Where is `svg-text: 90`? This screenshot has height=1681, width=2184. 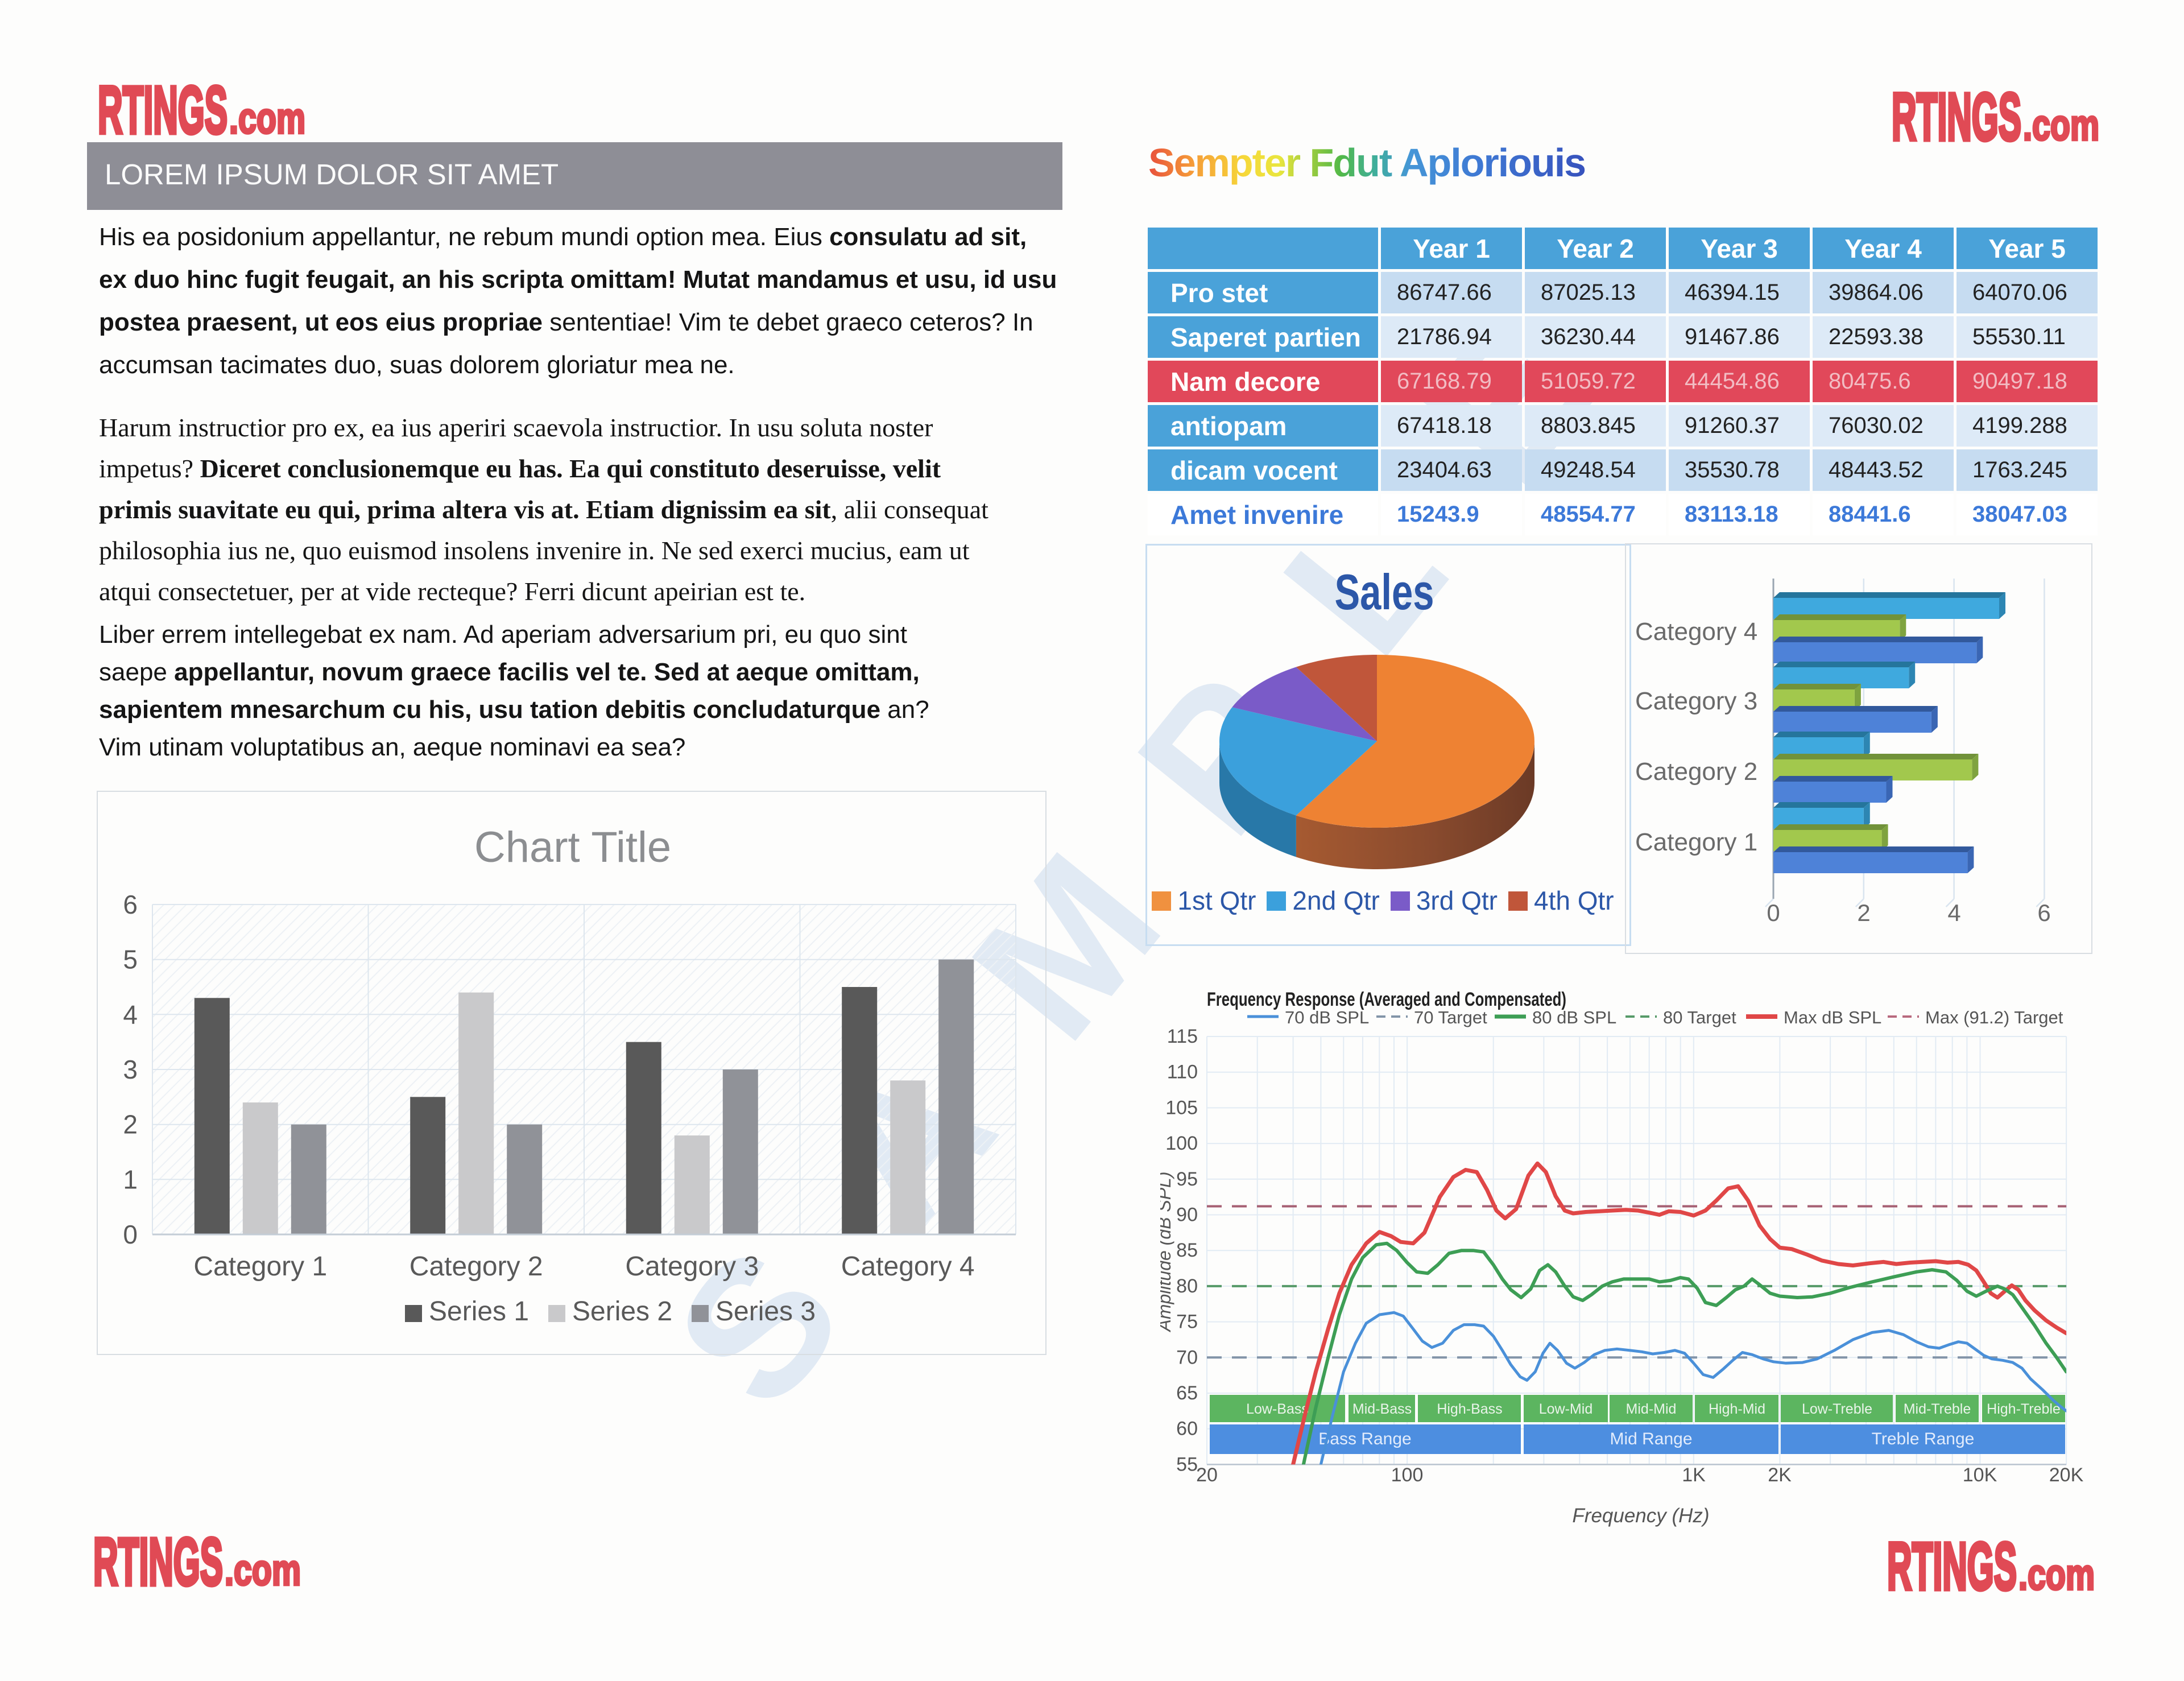 svg-text: 90 is located at coordinates (1187, 1215).